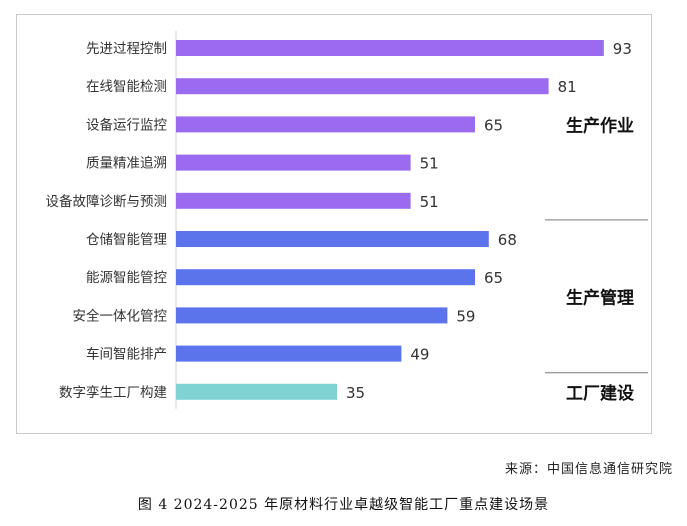  I want to click on group-label: 工厂建设, so click(600, 393).